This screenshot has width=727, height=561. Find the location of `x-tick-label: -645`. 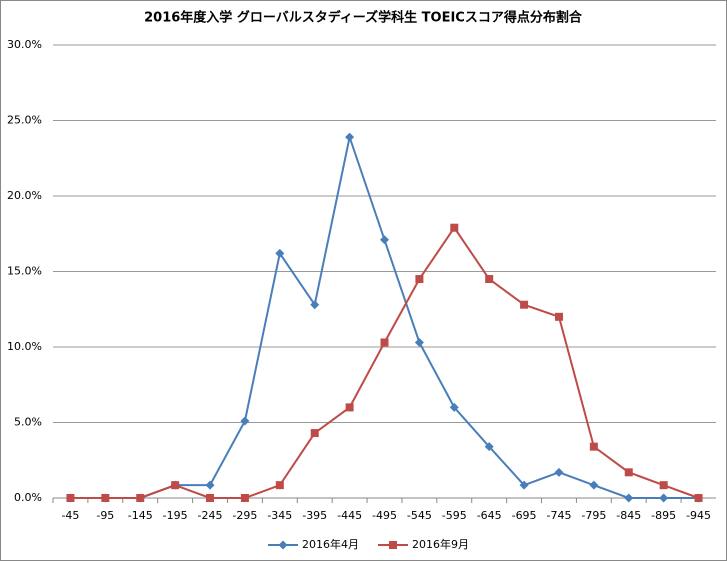

x-tick-label: -645 is located at coordinates (489, 515).